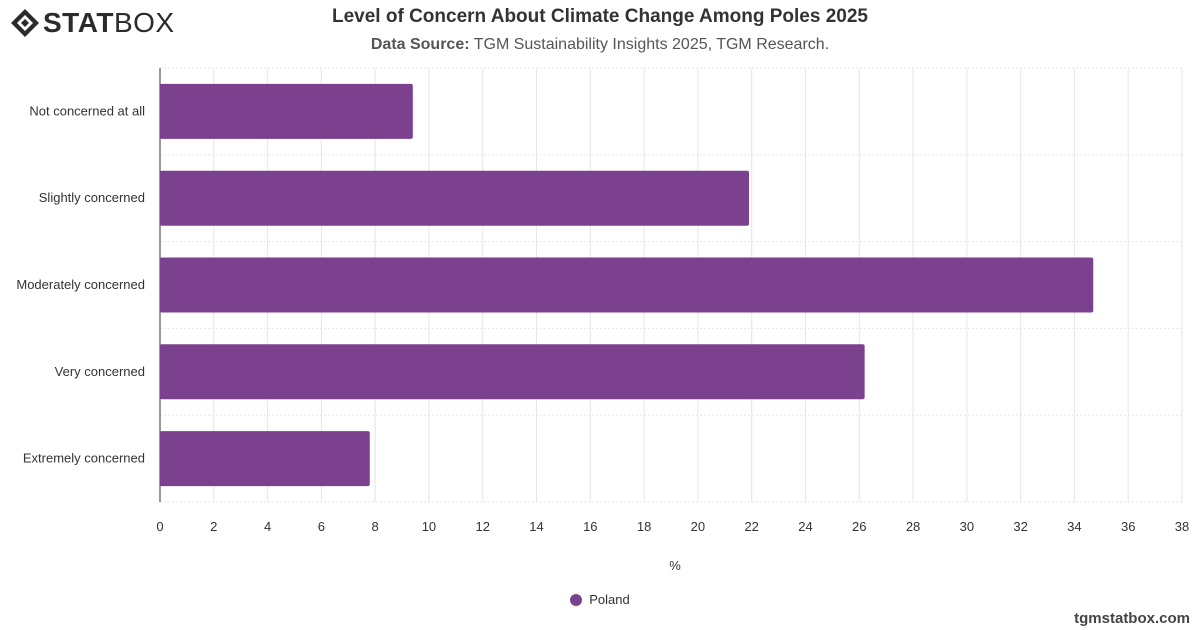 The height and width of the screenshot is (630, 1200). I want to click on source-label: Data Source:, so click(420, 44).